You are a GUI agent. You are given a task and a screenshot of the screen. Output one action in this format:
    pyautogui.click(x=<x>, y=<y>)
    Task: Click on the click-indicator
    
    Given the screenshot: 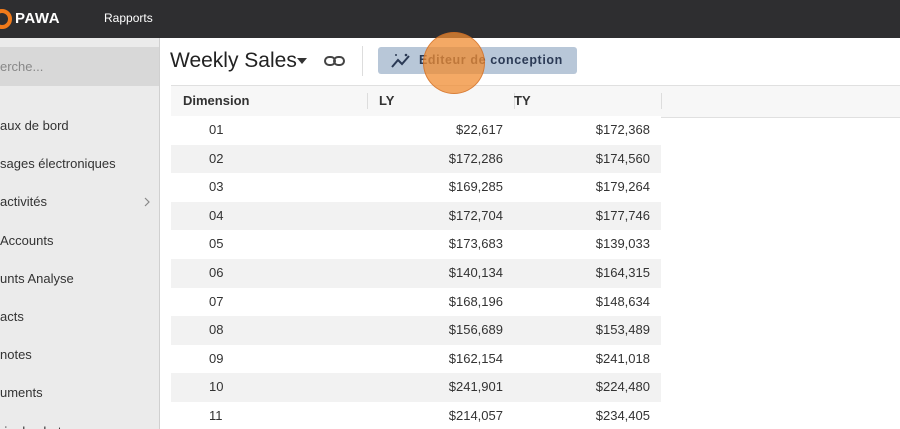 What is the action you would take?
    pyautogui.click(x=454, y=63)
    